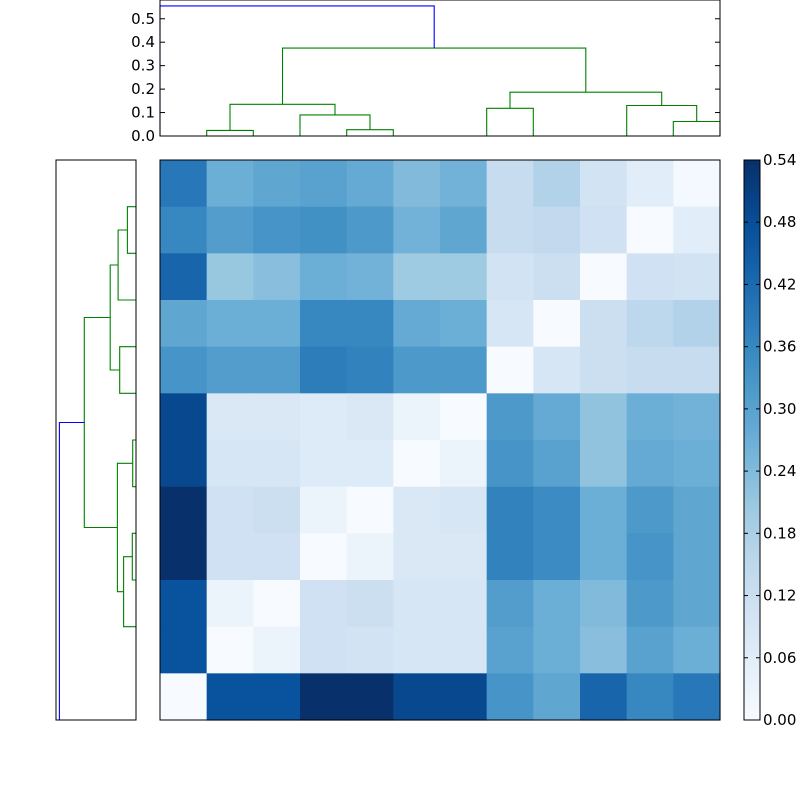 Image resolution: width=800 pixels, height=800 pixels. I want to click on left-dendrogram-frame, so click(96, 440).